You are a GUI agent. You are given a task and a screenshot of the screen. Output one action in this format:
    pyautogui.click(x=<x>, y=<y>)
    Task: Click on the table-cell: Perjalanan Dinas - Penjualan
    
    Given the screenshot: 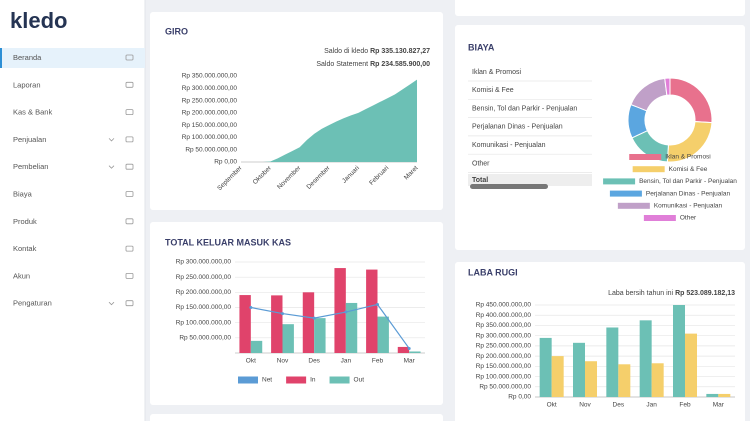 What is the action you would take?
    pyautogui.click(x=517, y=127)
    